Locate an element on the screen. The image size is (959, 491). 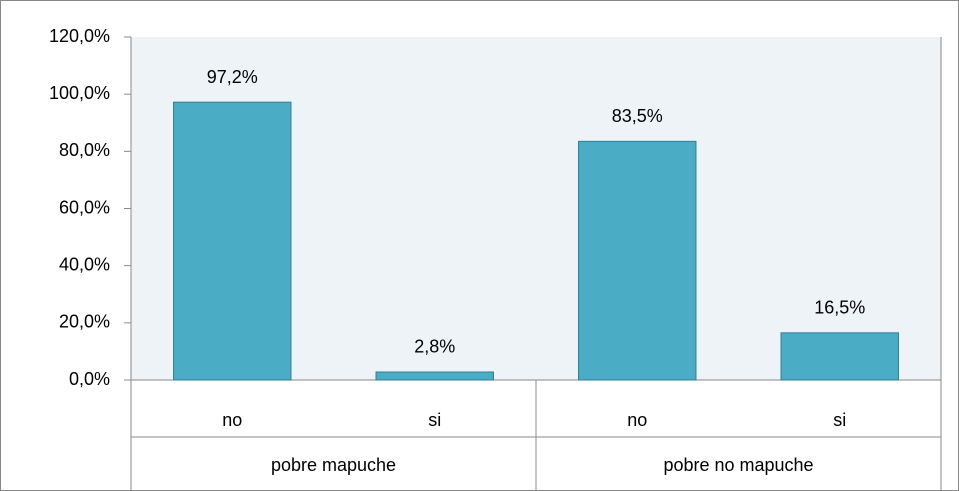
y-tick-label: 60,0% is located at coordinates (84, 207).